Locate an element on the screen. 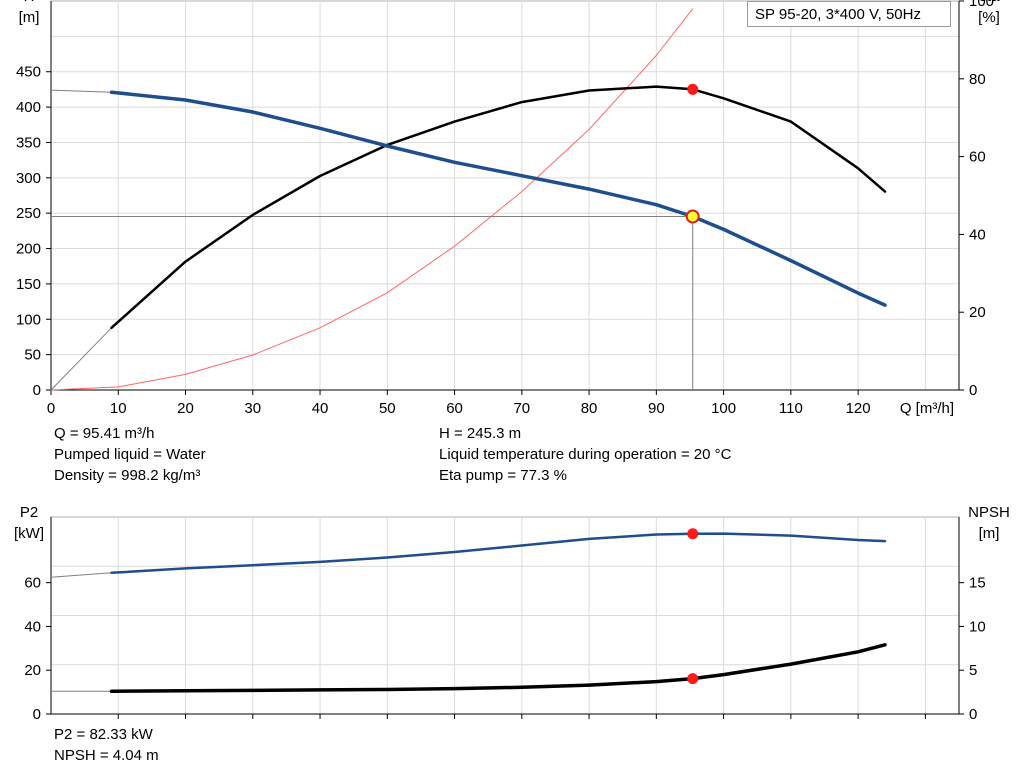 This screenshot has width=1024, height=781. operating-point-efficiency is located at coordinates (693, 89).